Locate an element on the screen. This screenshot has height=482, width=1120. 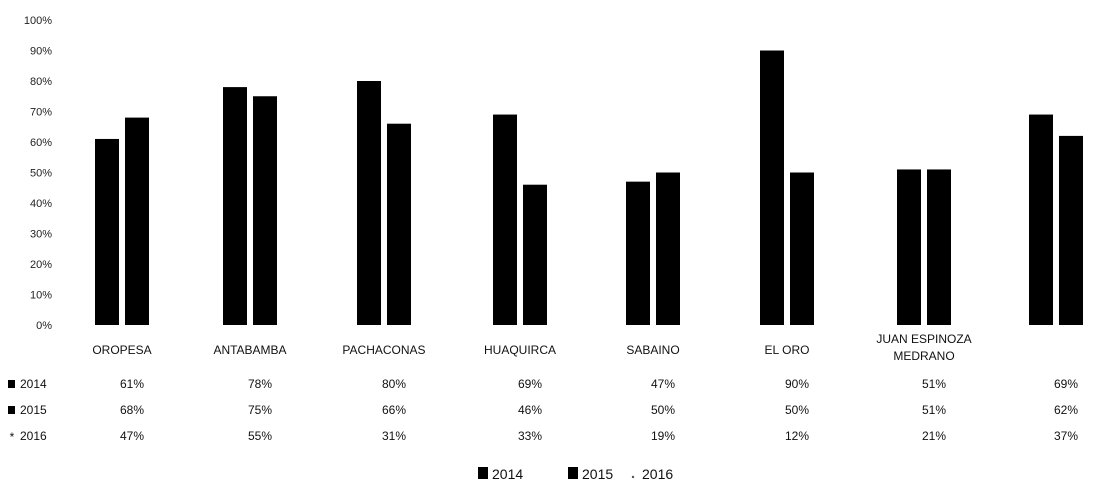
legend: 2014 2015 2016 is located at coordinates (575, 474).